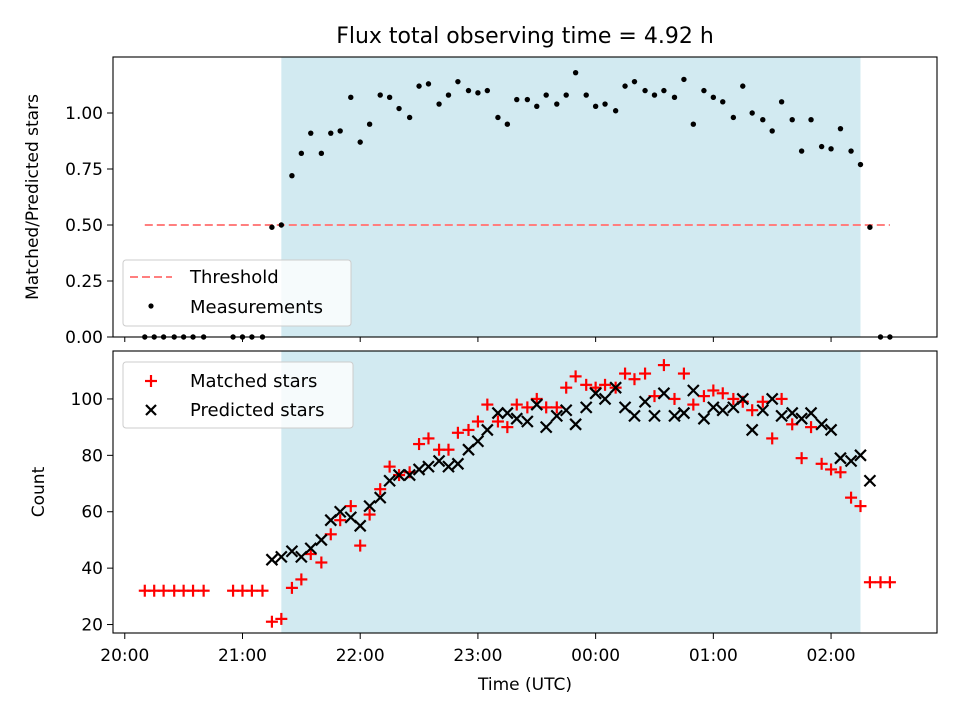  I want to click on chart-title: Flux total observing time = 4.92 h, so click(525, 36).